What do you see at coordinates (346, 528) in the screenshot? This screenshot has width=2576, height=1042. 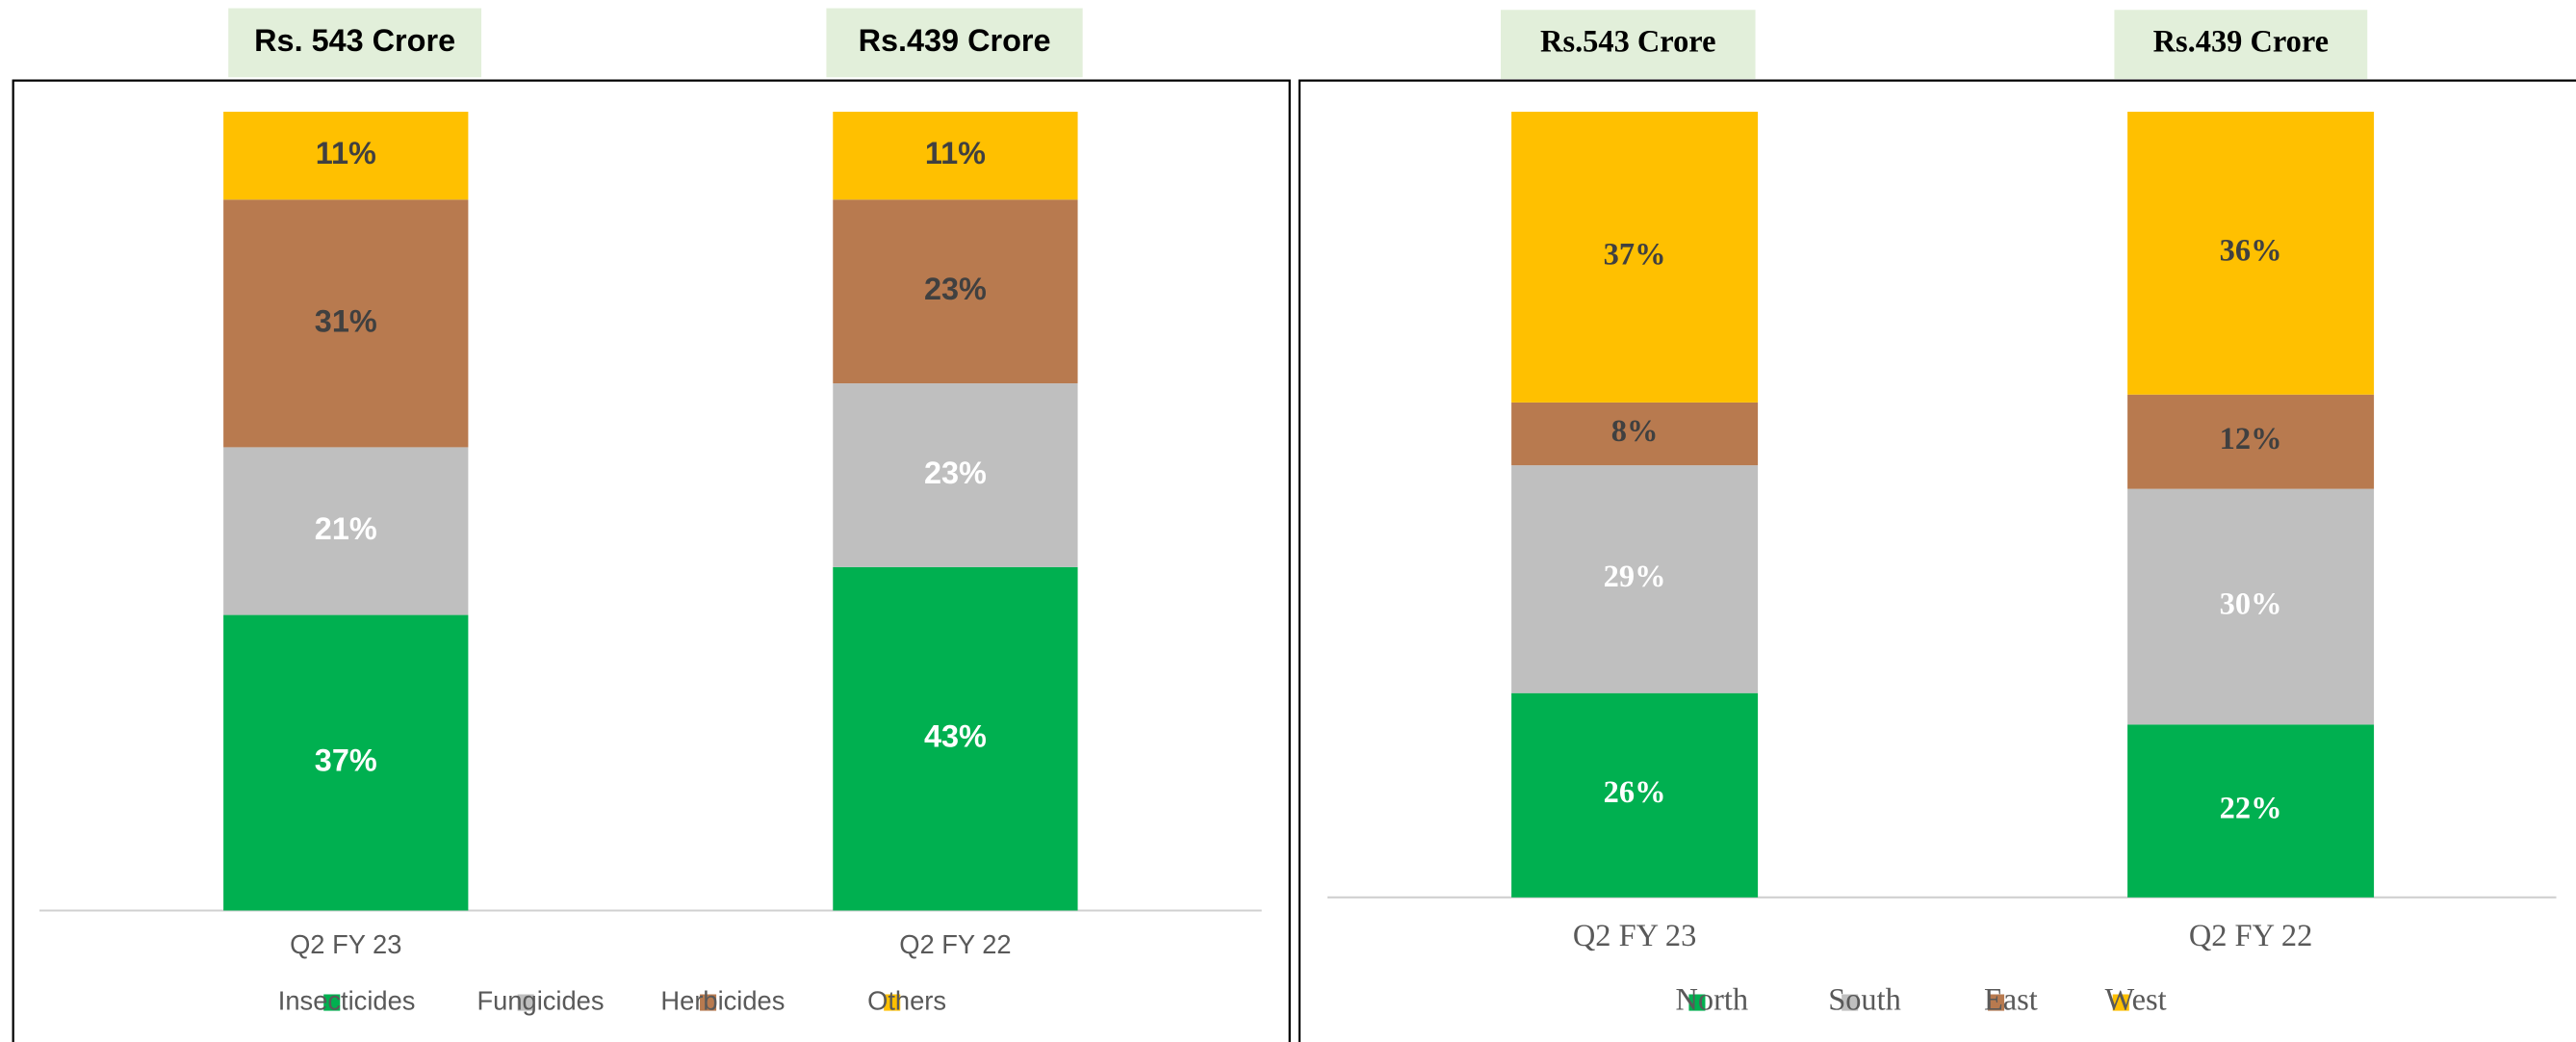 I see `data-label: 21%` at bounding box center [346, 528].